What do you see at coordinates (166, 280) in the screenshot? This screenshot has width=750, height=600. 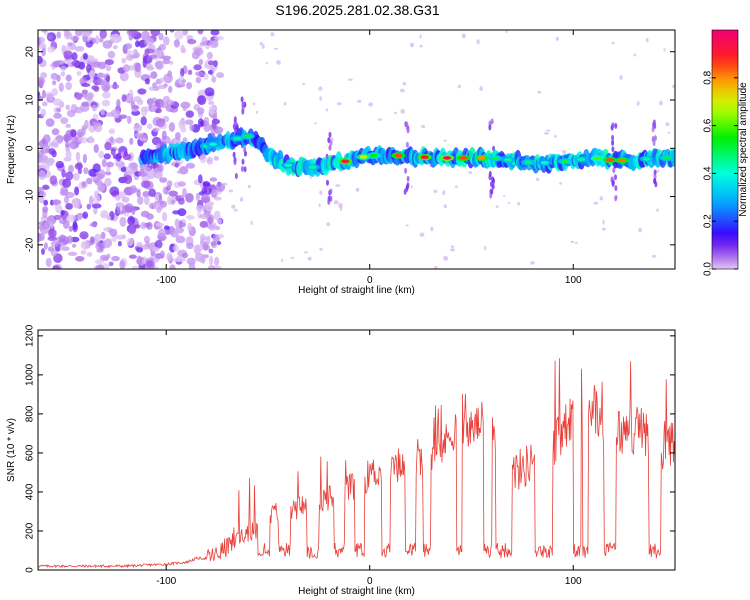 I see `top-xtick-label: -100` at bounding box center [166, 280].